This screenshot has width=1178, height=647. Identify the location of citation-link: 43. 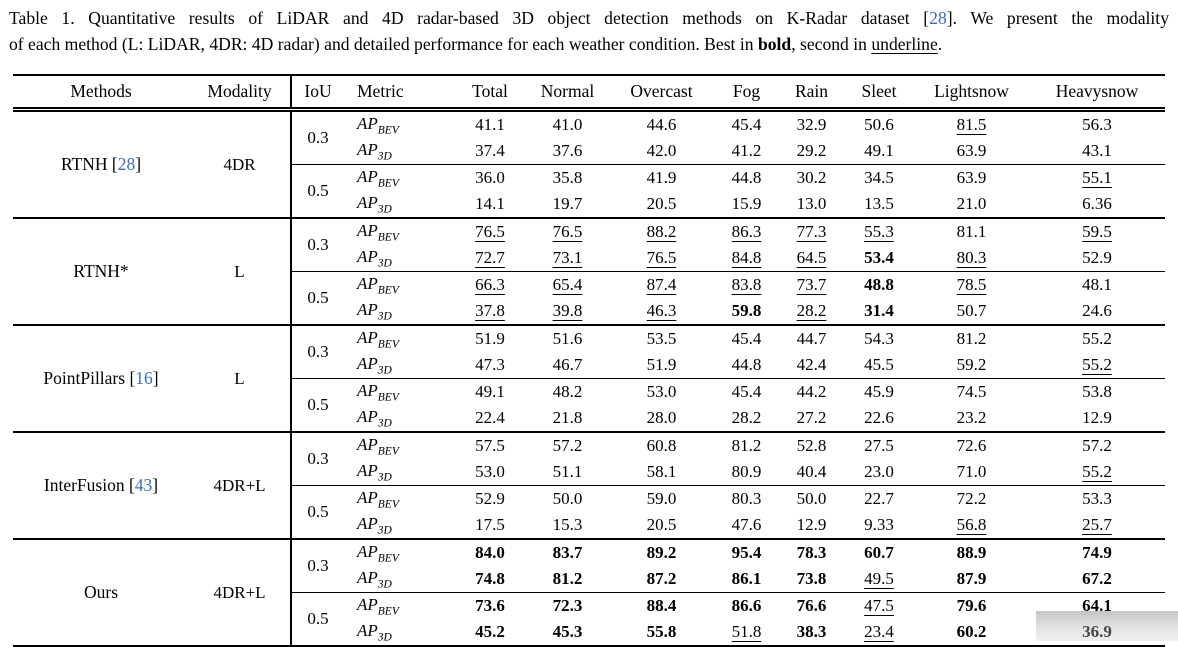
(143, 485).